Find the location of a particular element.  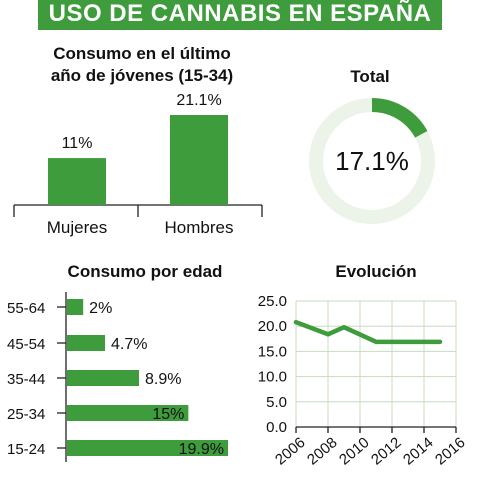

gender-chart-title: año de jóvenes (15-34) is located at coordinates (142, 75).